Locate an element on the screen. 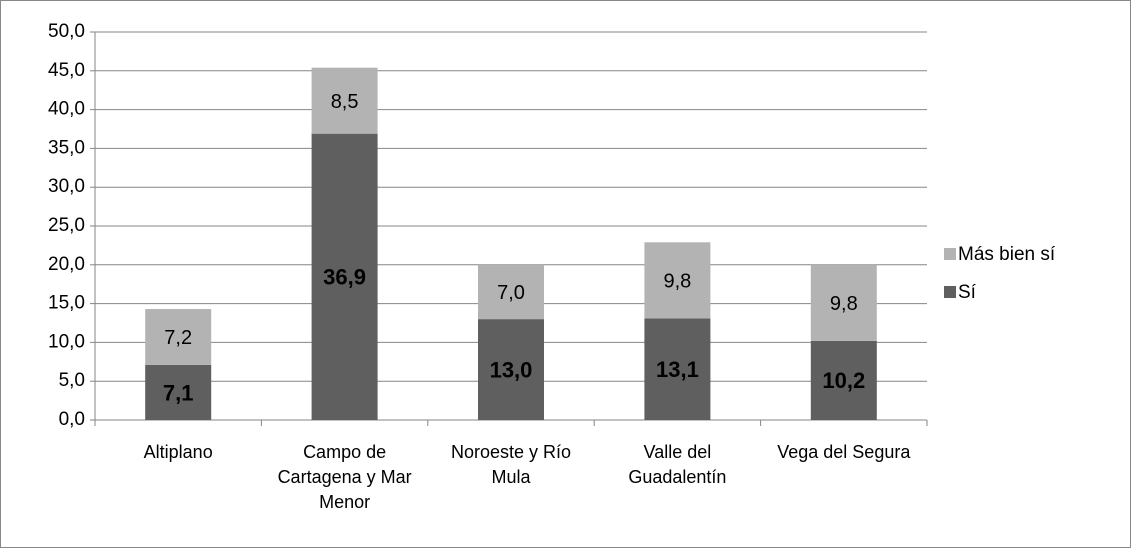  data-label: 13,0 is located at coordinates (511, 369).